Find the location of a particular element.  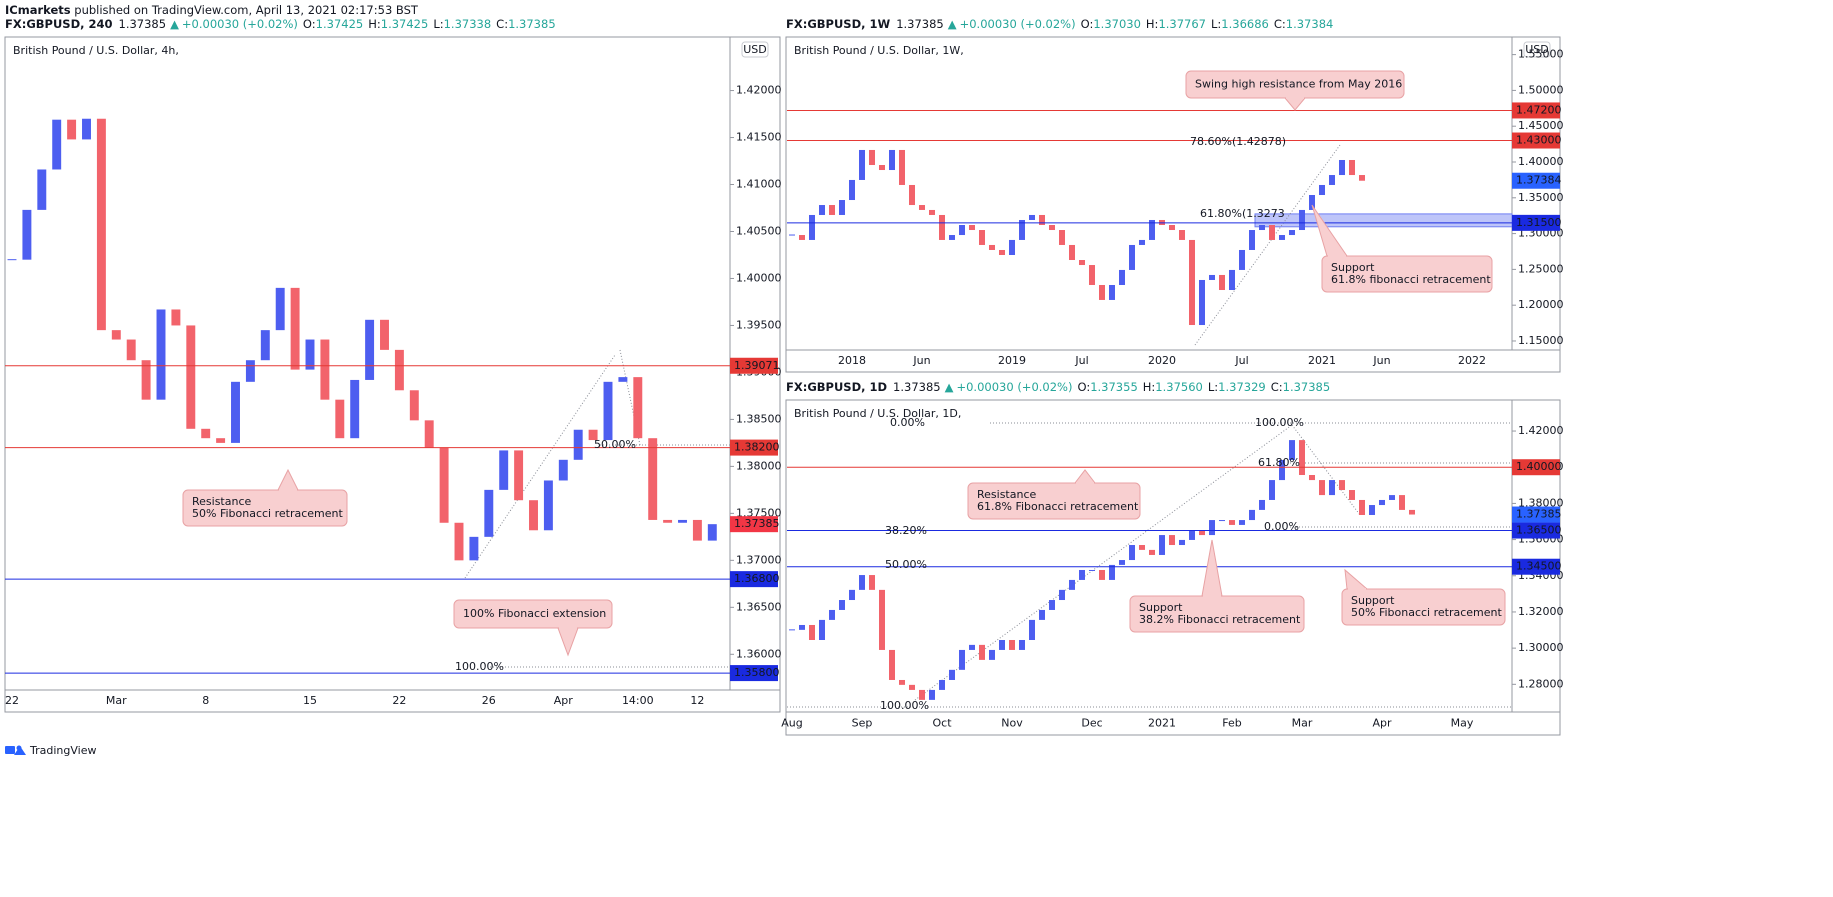

publisher: ICmarkets is located at coordinates (38, 10).